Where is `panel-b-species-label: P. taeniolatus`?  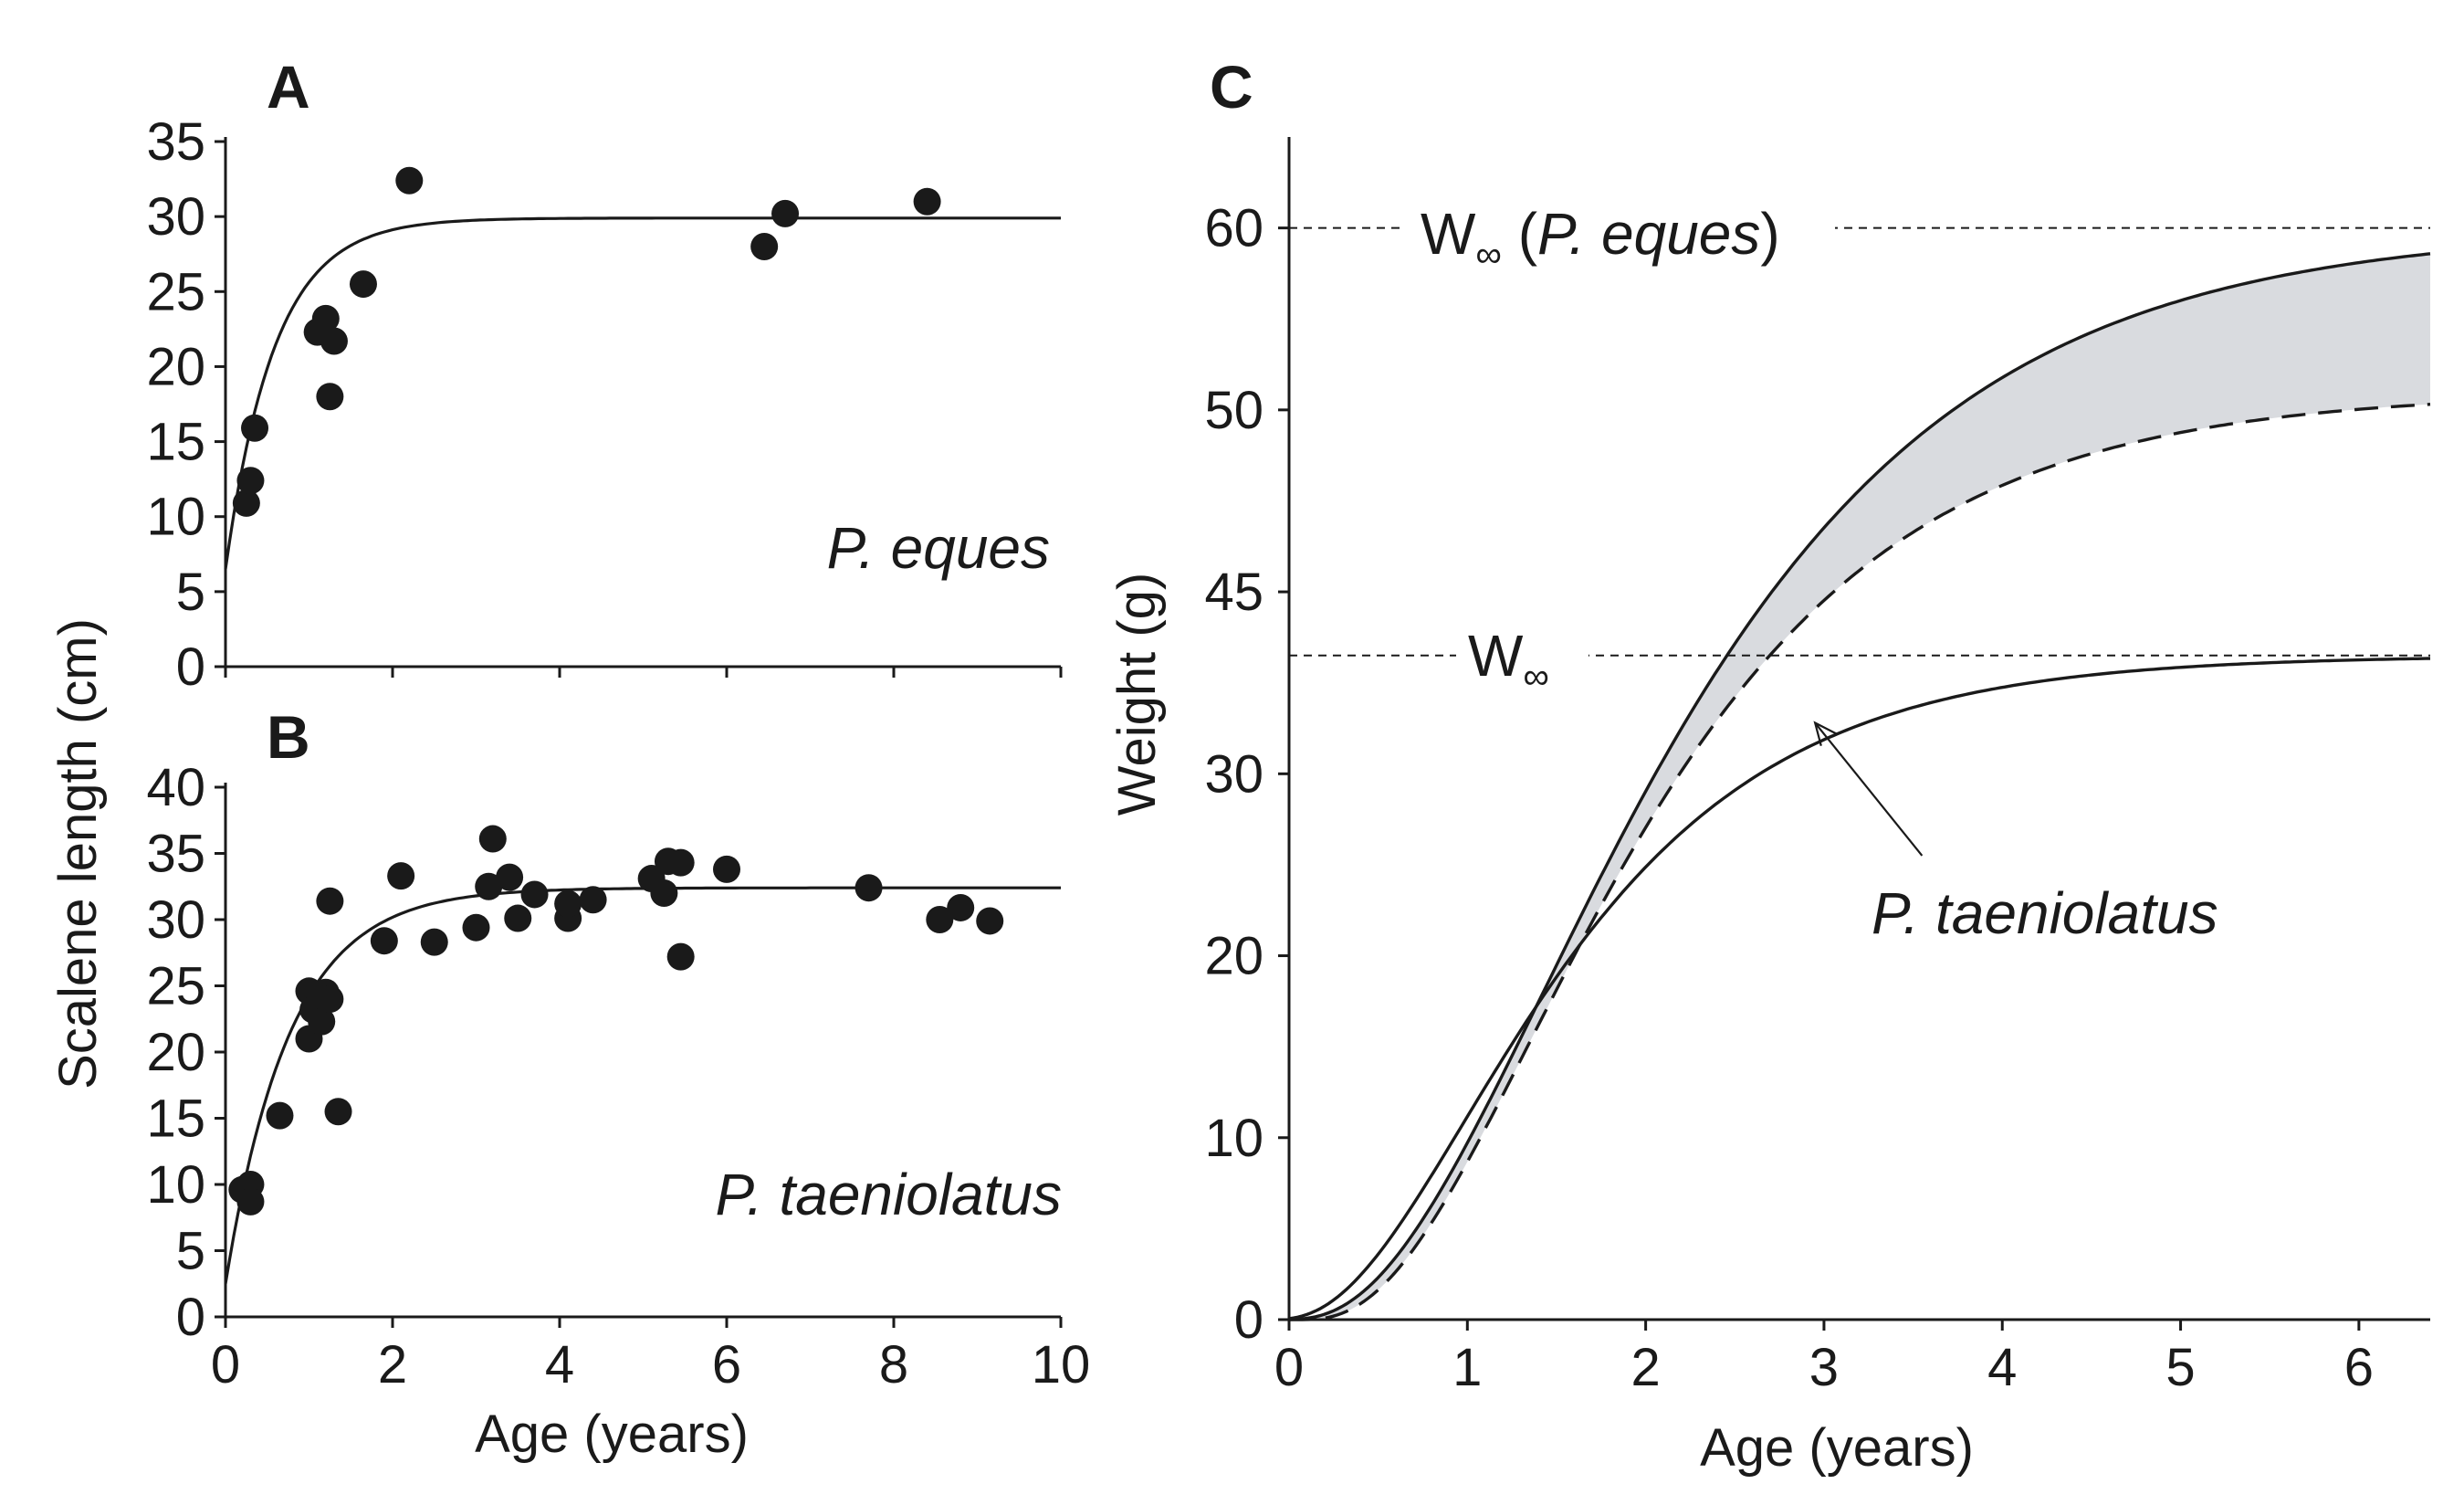 panel-b-species-label: P. taeniolatus is located at coordinates (888, 1194).